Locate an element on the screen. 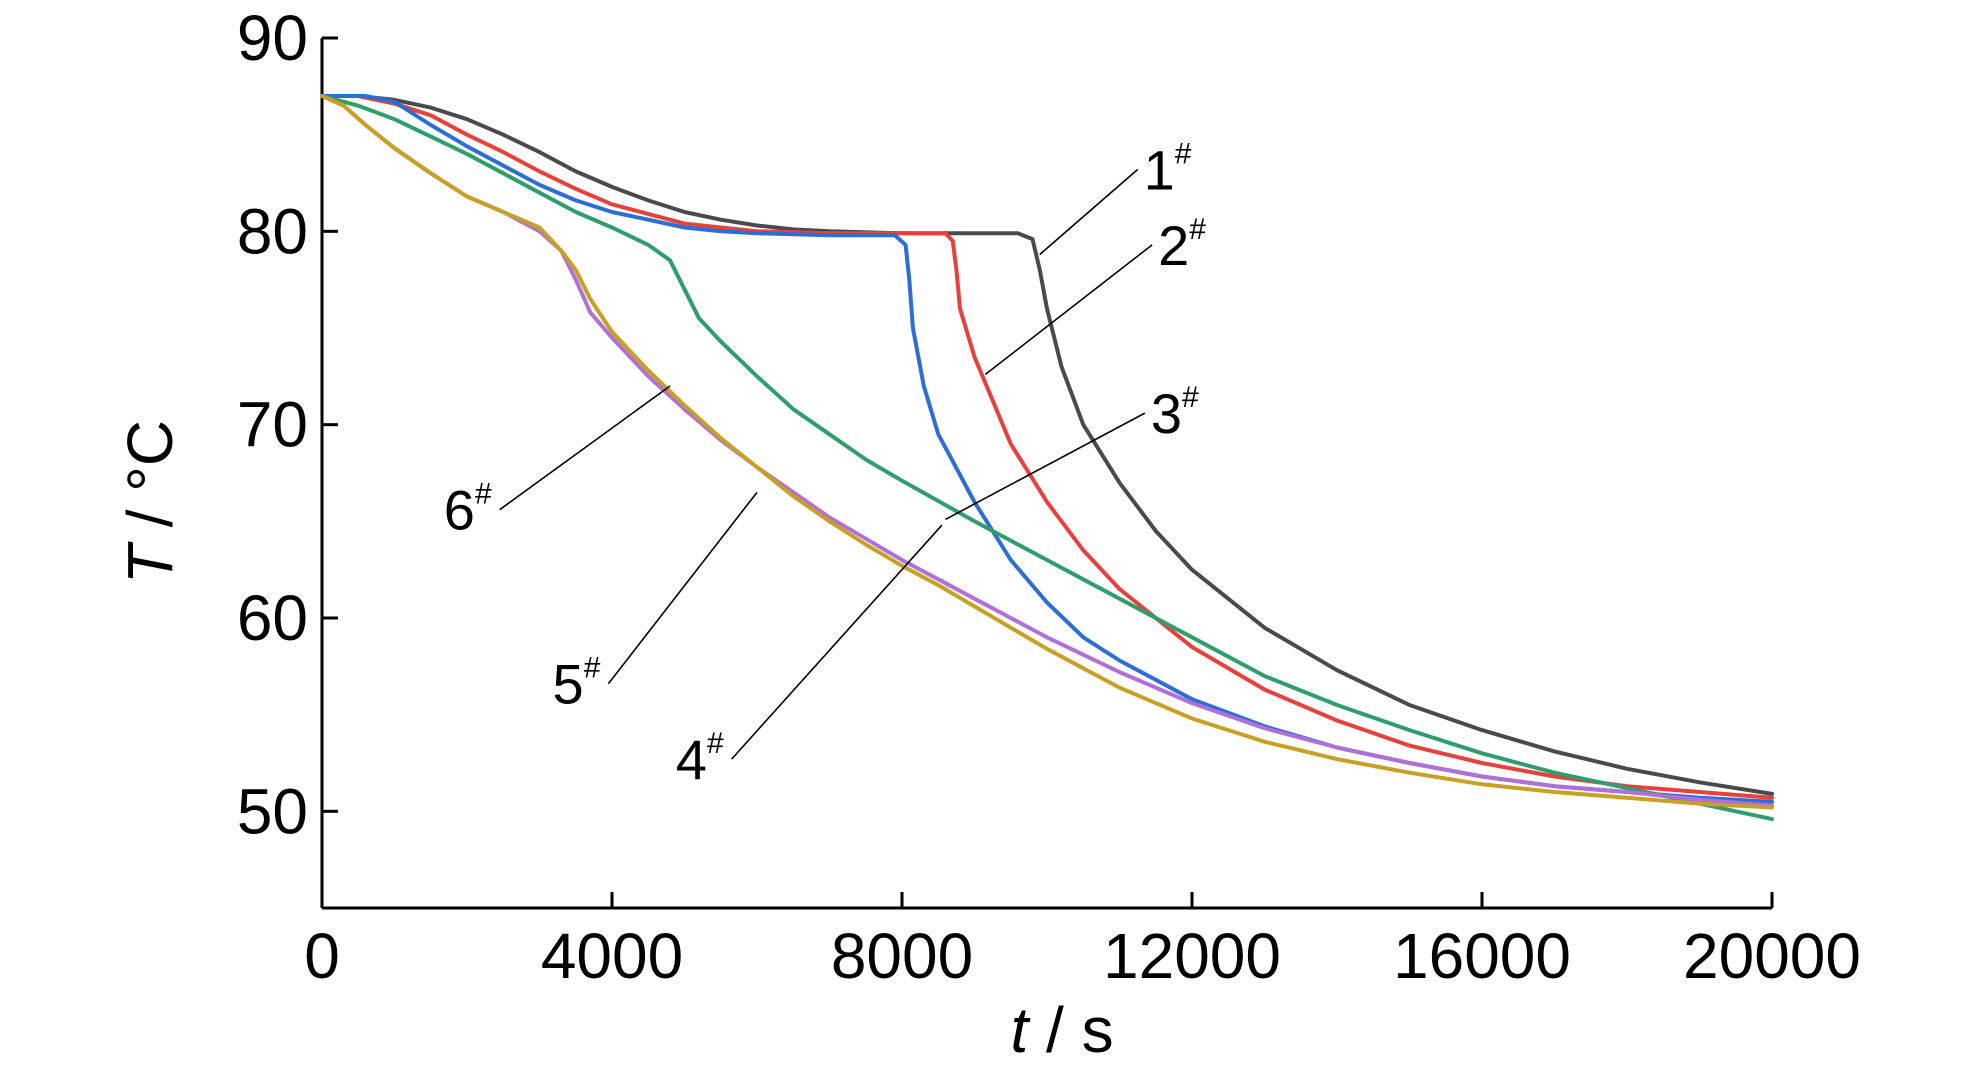  curve-label-2: 2# is located at coordinates (1182, 245).